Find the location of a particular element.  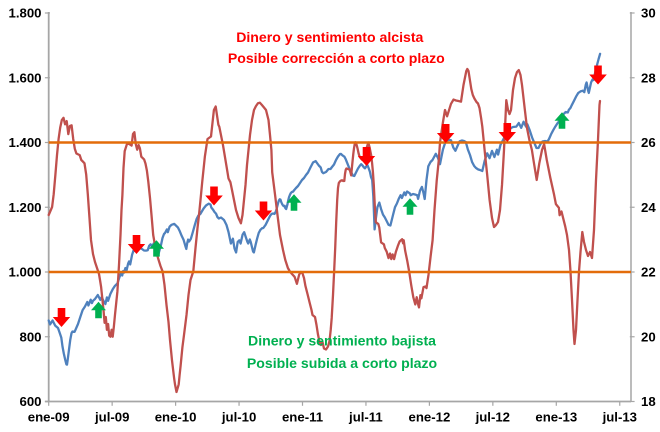

svg-text: ene-11 is located at coordinates (302, 417).